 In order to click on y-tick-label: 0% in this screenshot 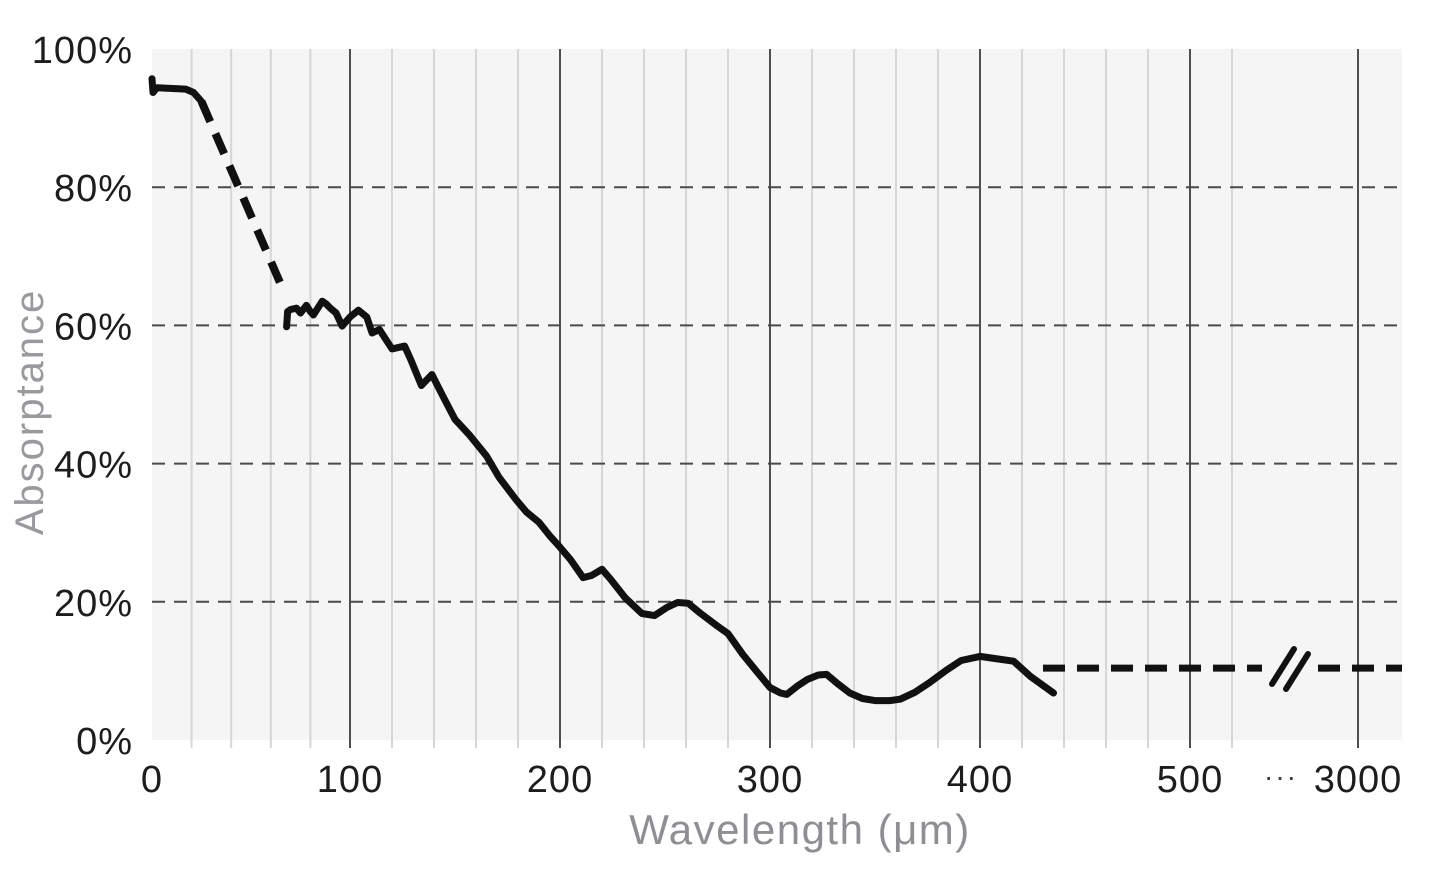, I will do `click(104, 742)`.